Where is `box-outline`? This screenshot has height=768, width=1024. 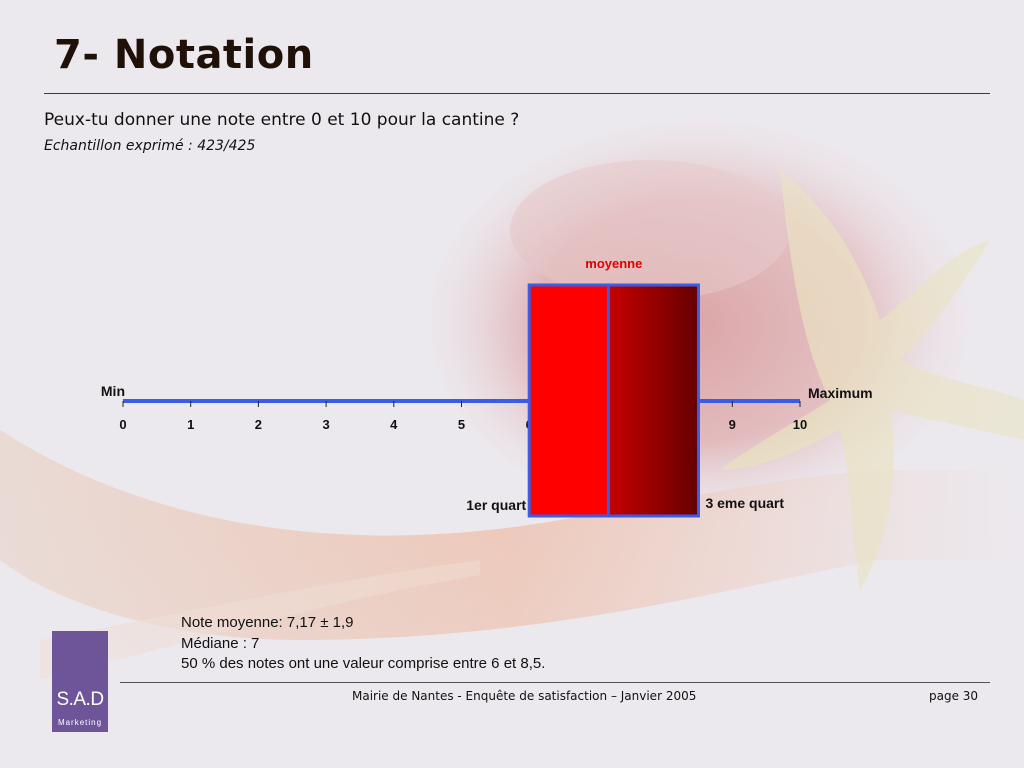 box-outline is located at coordinates (613, 400).